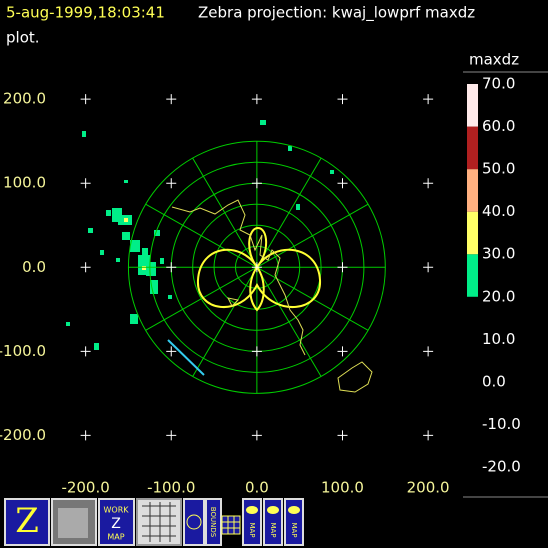  I want to click on kwaj-icon, so click(159, 522).